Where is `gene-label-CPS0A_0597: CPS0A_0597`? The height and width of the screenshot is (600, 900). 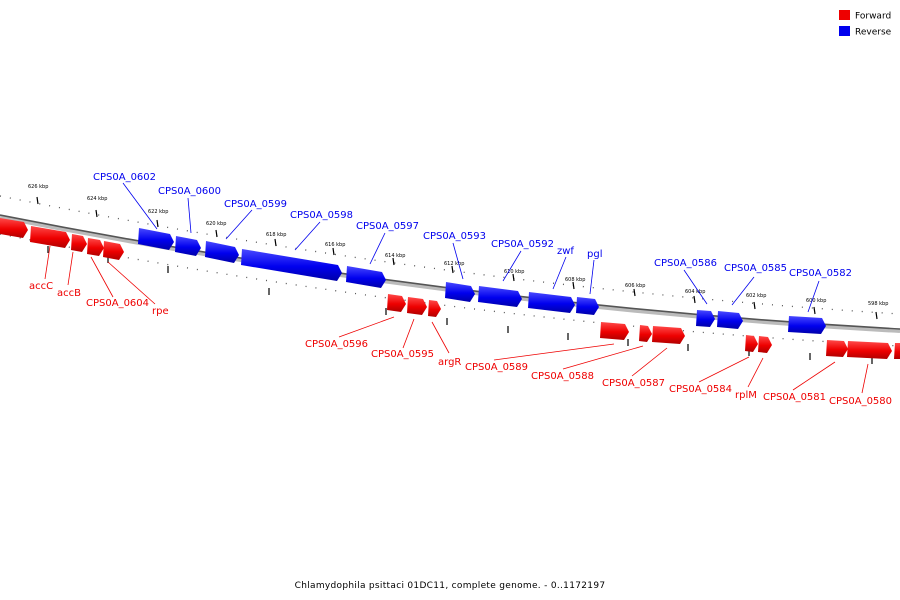 gene-label-CPS0A_0597: CPS0A_0597 is located at coordinates (387, 226).